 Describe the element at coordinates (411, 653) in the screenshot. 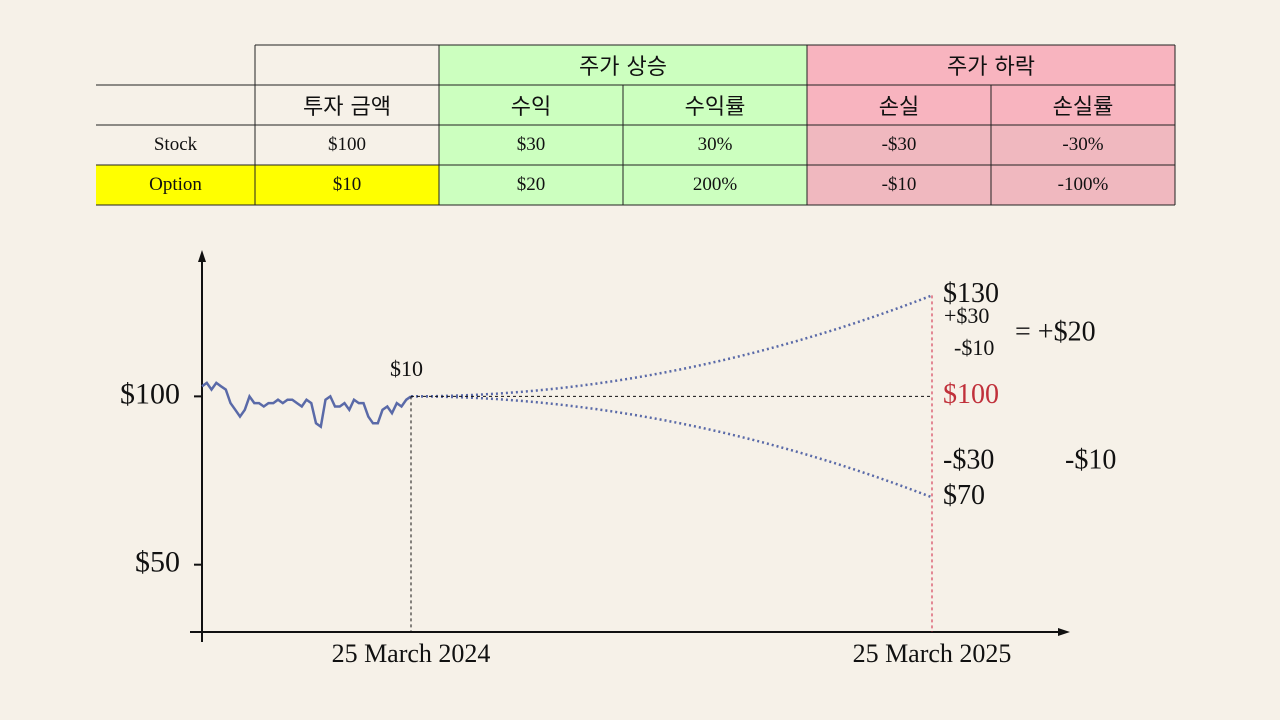

I see `x-label: 25 March 2024` at that location.